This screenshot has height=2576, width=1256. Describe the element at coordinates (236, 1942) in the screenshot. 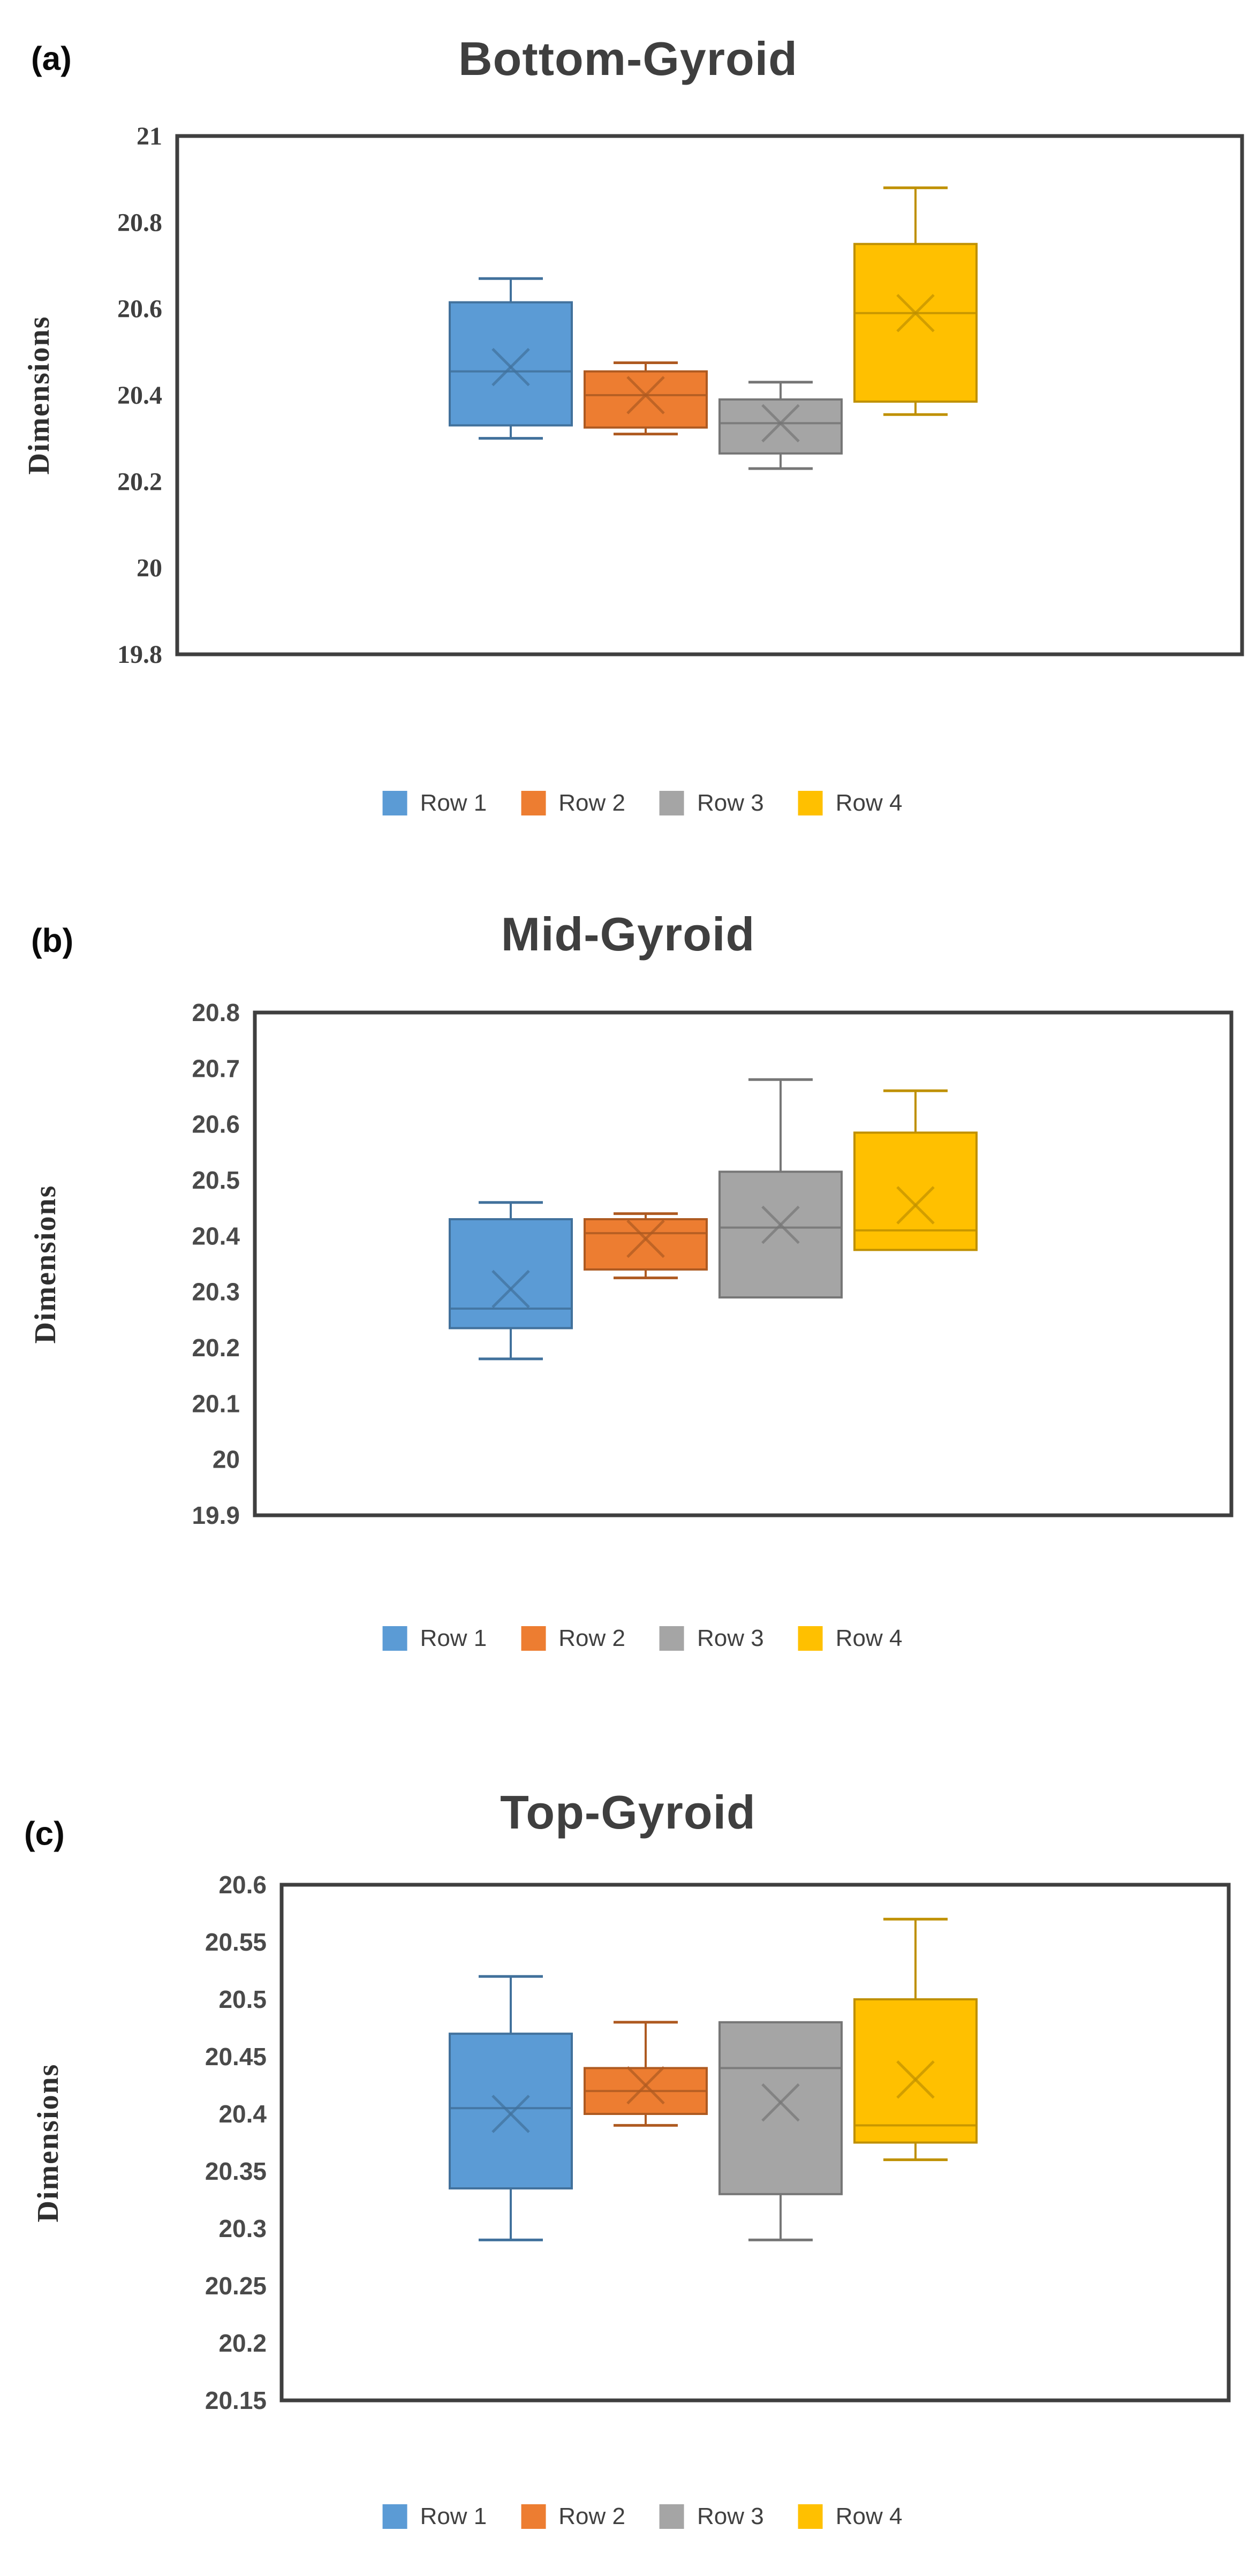

I see `y-tick-label: 20.55` at that location.